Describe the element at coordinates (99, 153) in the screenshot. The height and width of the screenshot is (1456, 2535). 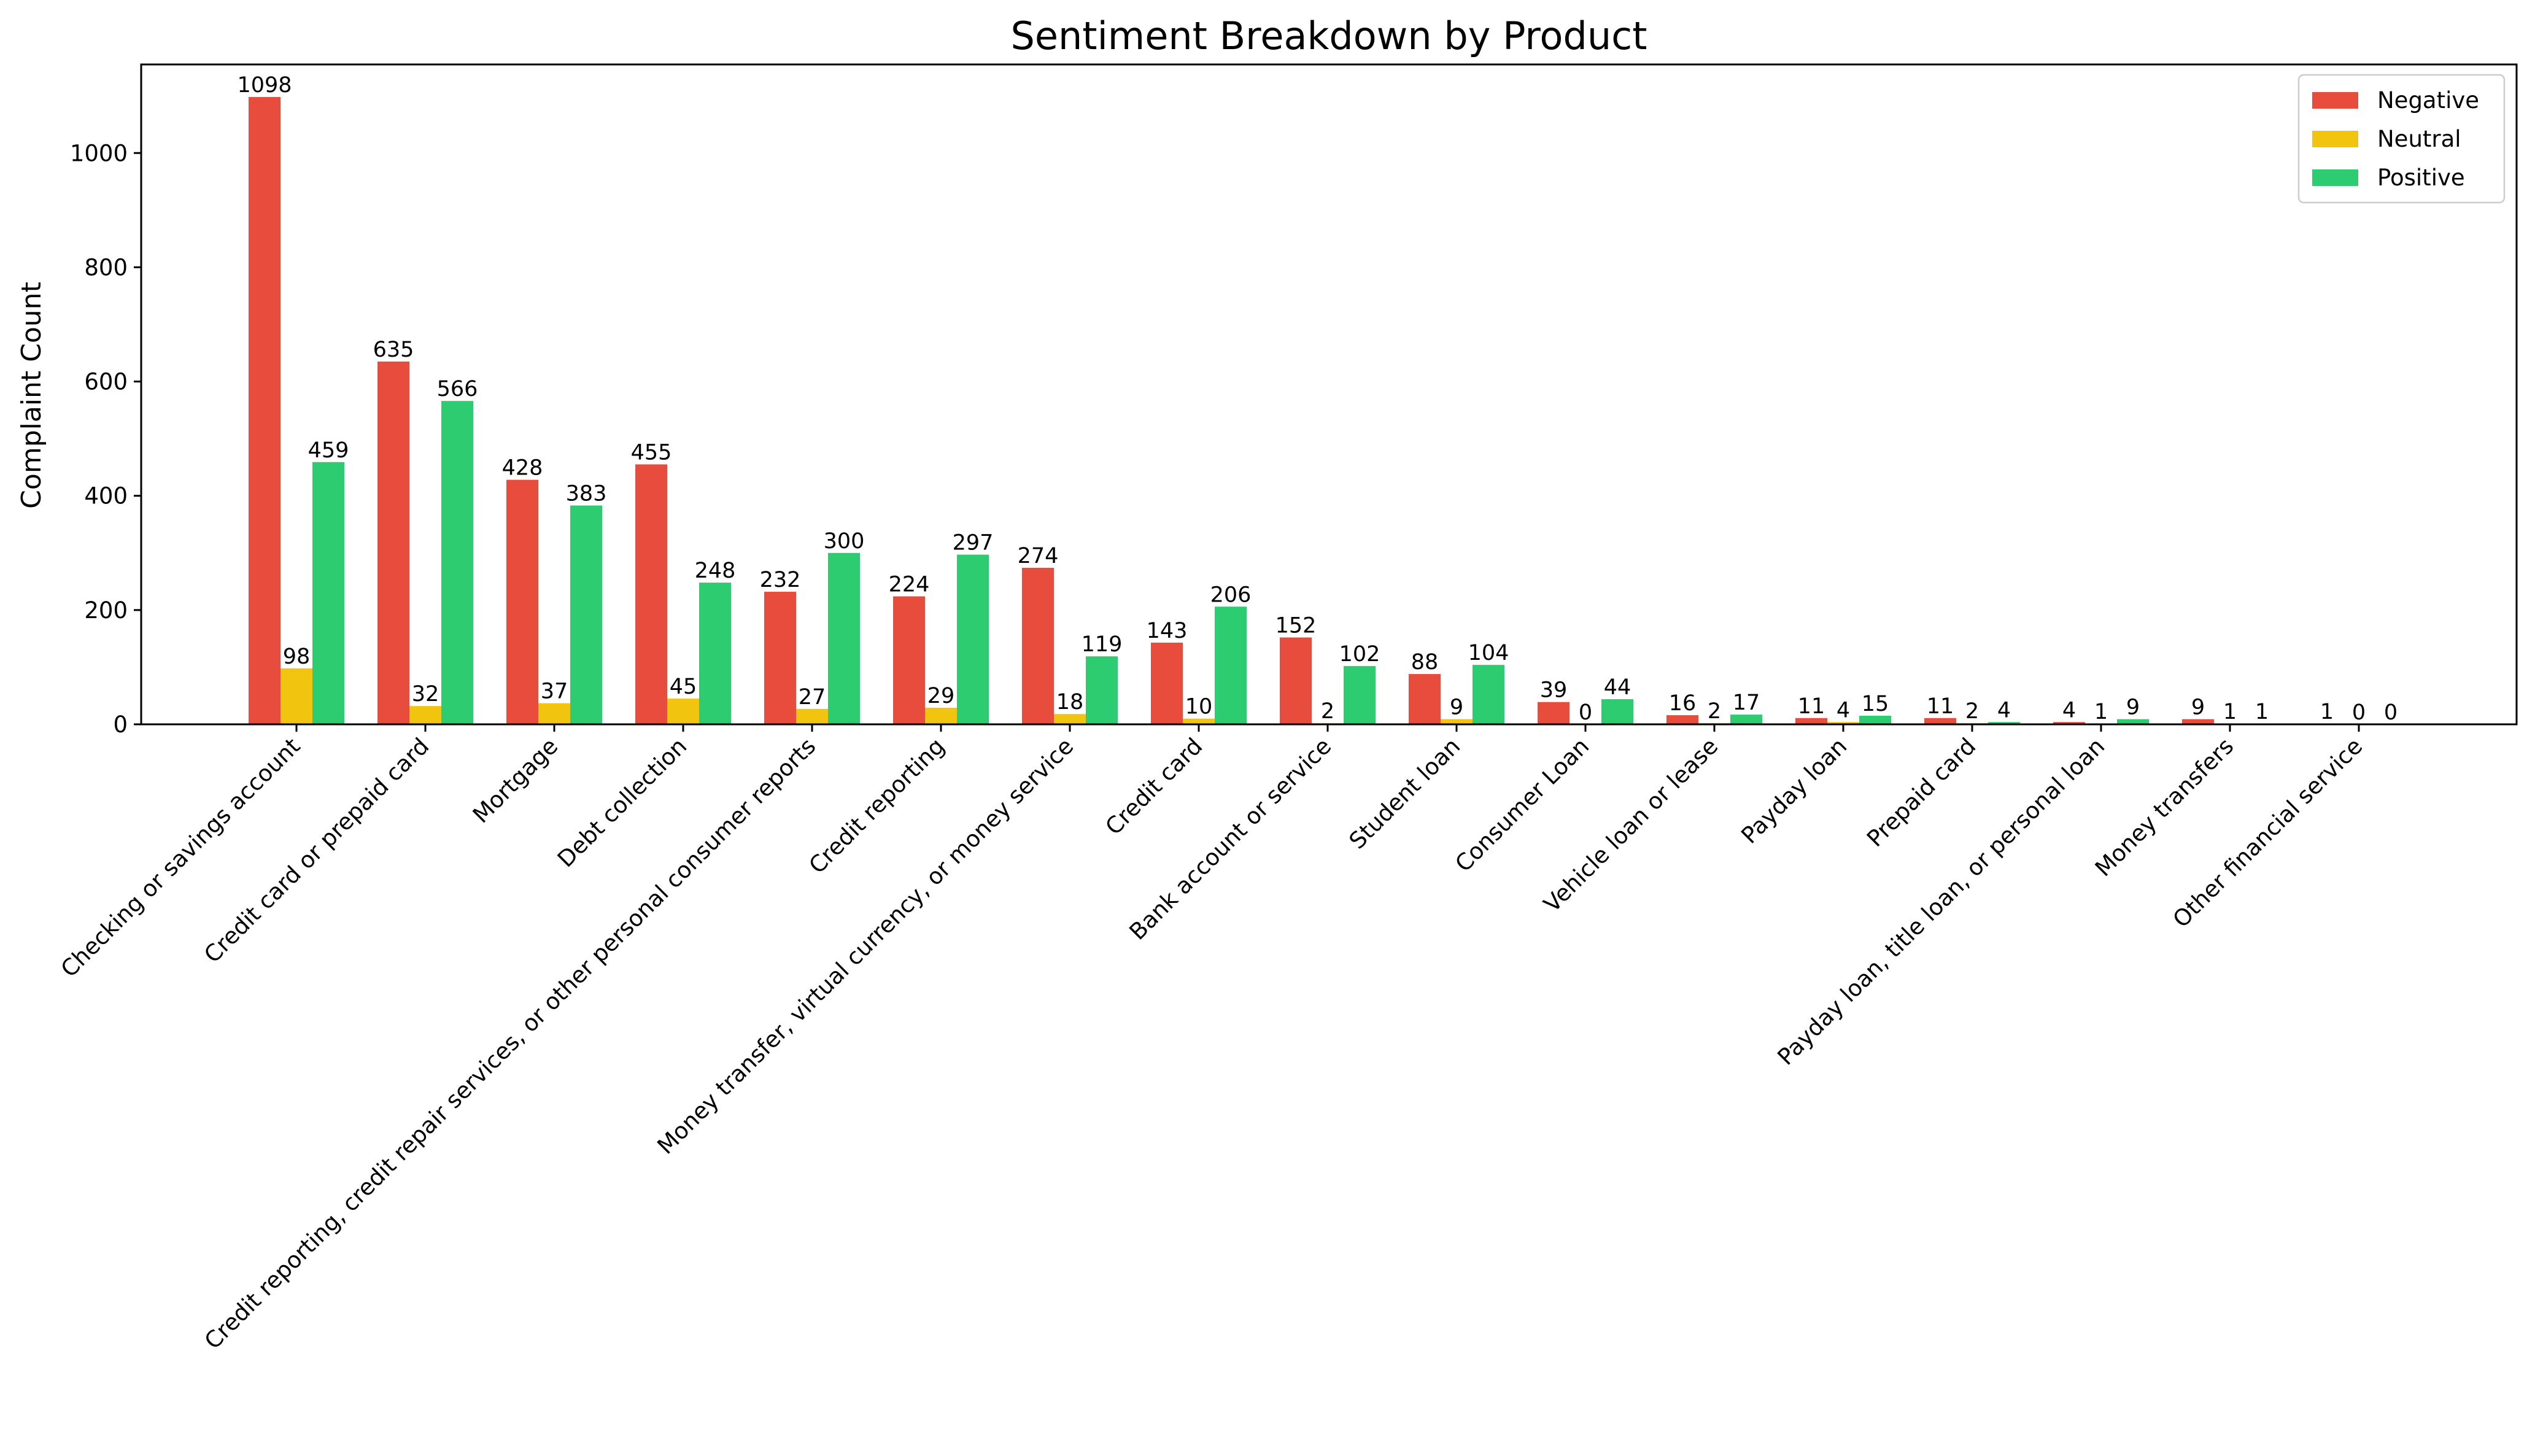
I see `y-tick-label: 1000` at that location.